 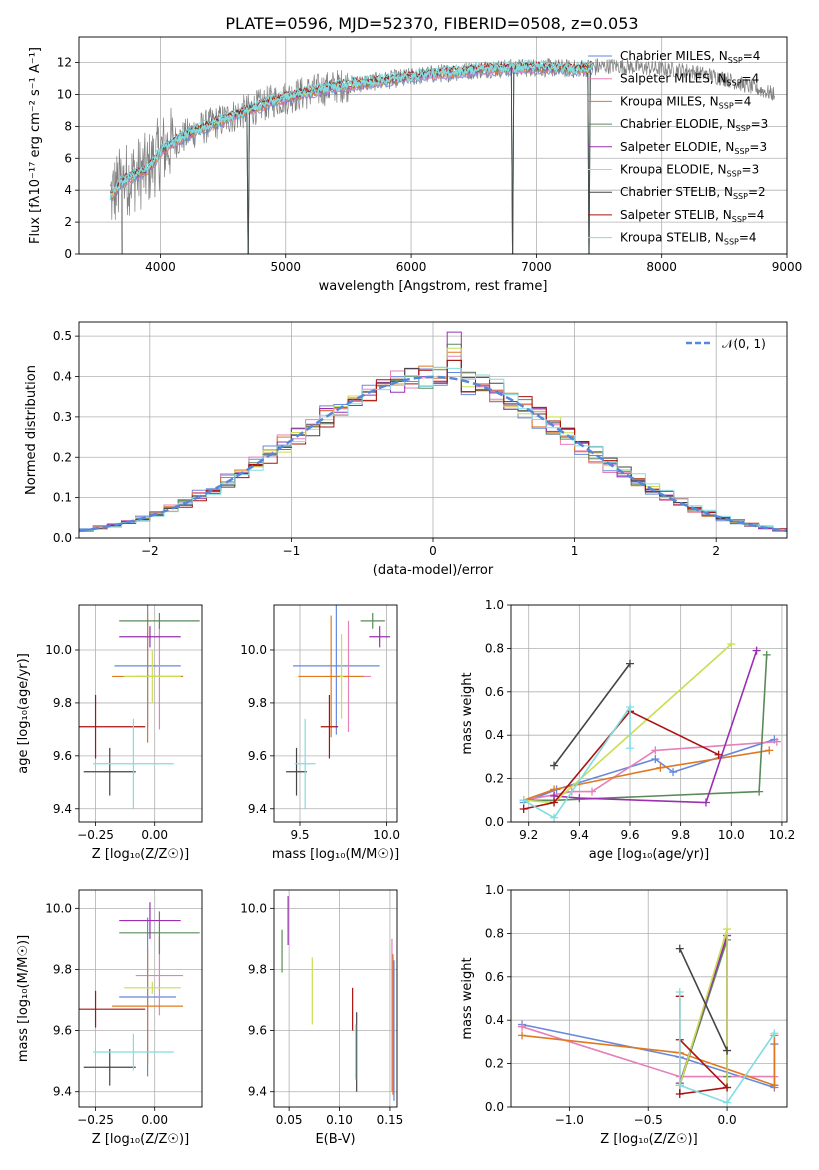 What do you see at coordinates (160, 267) in the screenshot?
I see `x-tick-label: 4000` at bounding box center [160, 267].